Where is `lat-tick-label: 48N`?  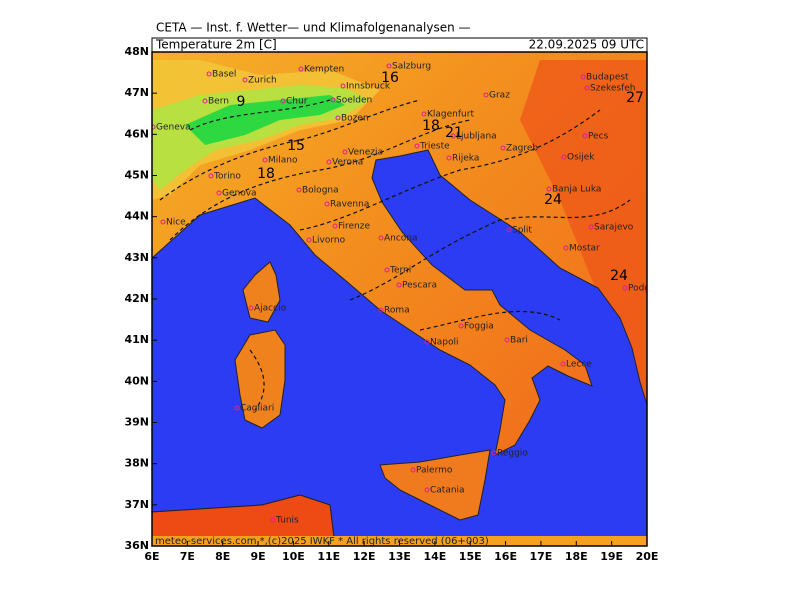 lat-tick-label: 48N is located at coordinates (136, 51).